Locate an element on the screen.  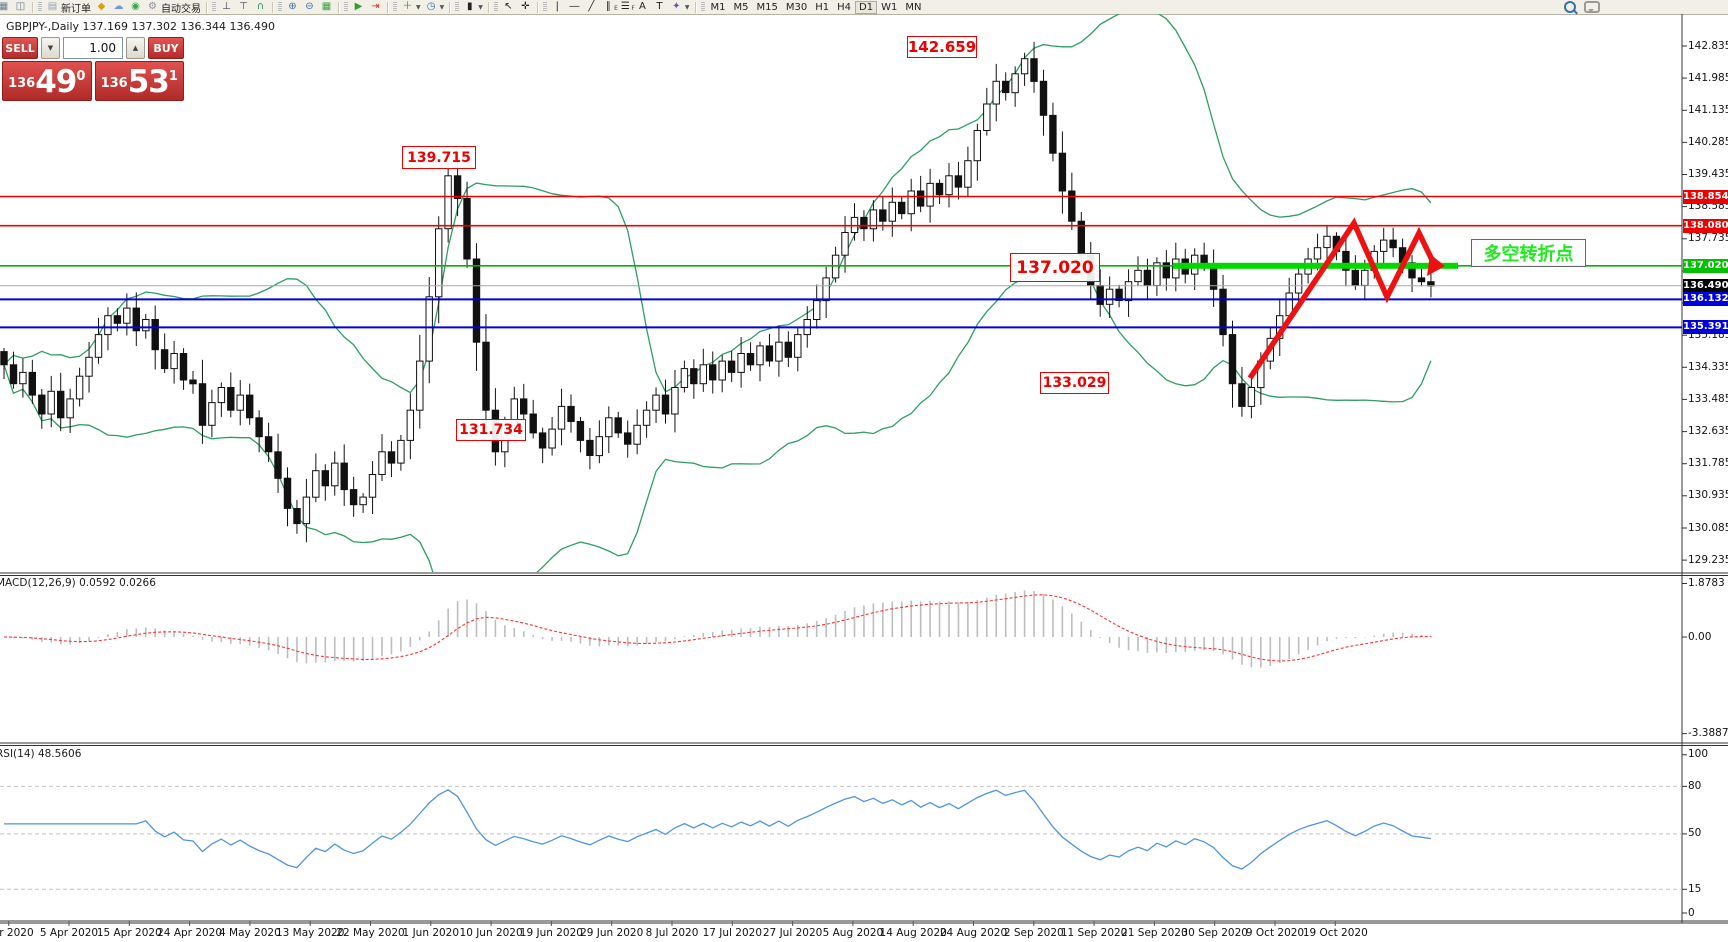
rsi-axis-label: 80 is located at coordinates (1695, 785).